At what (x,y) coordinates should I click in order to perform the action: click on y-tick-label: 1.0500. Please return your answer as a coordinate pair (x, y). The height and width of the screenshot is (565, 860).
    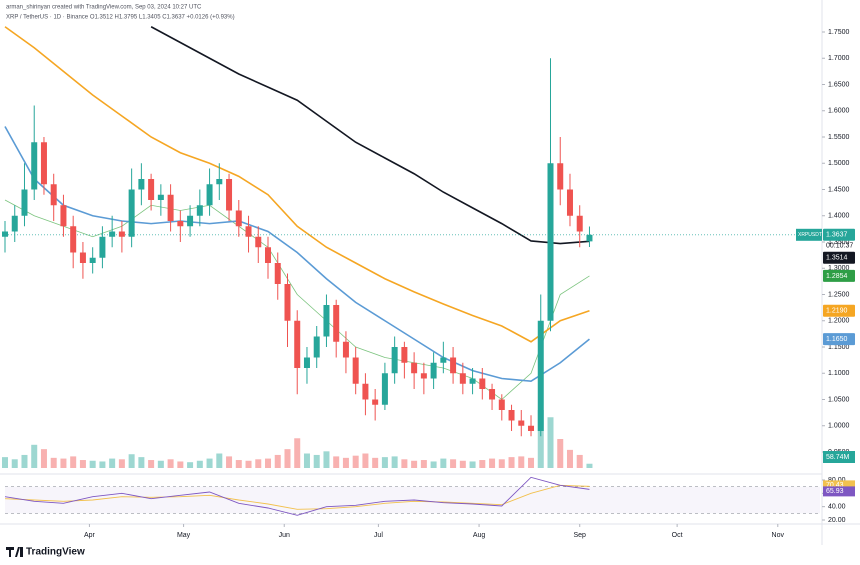
    Looking at the image, I should click on (839, 399).